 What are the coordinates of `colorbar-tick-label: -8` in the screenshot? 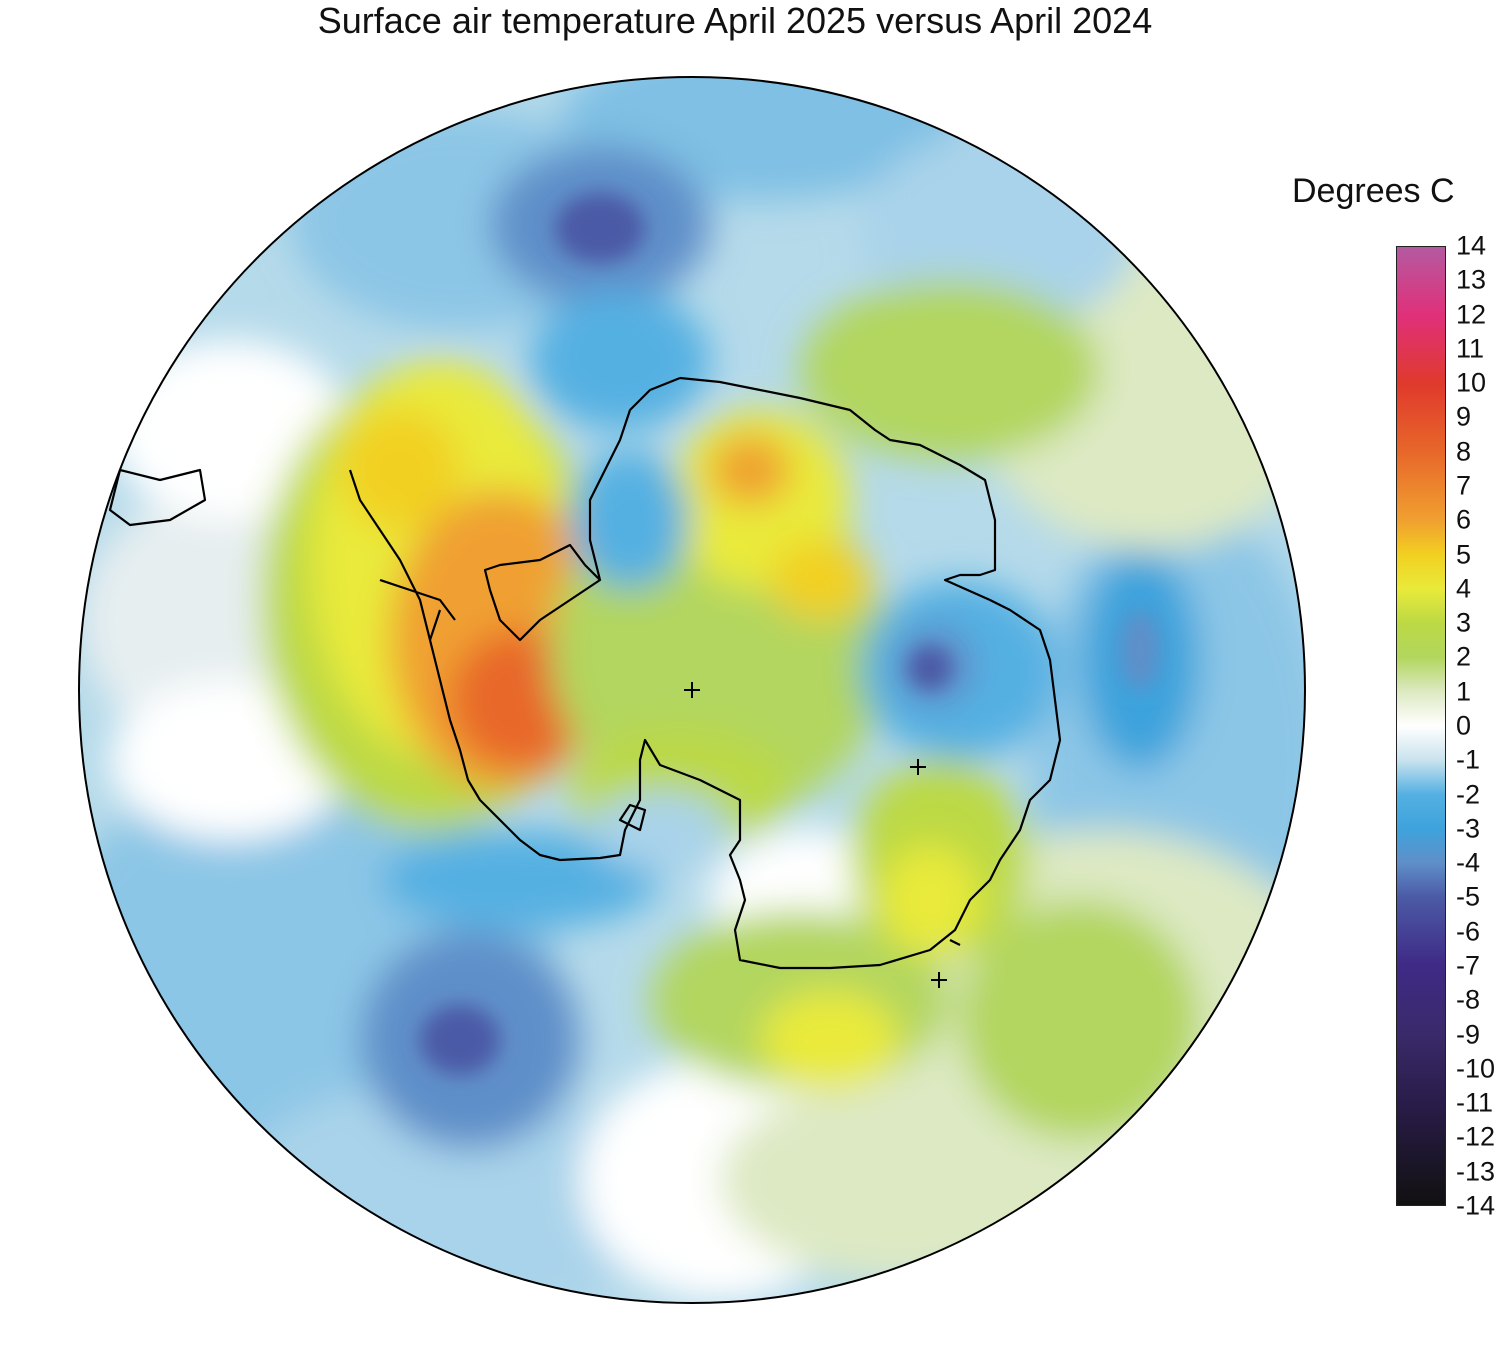 It's located at (1468, 999).